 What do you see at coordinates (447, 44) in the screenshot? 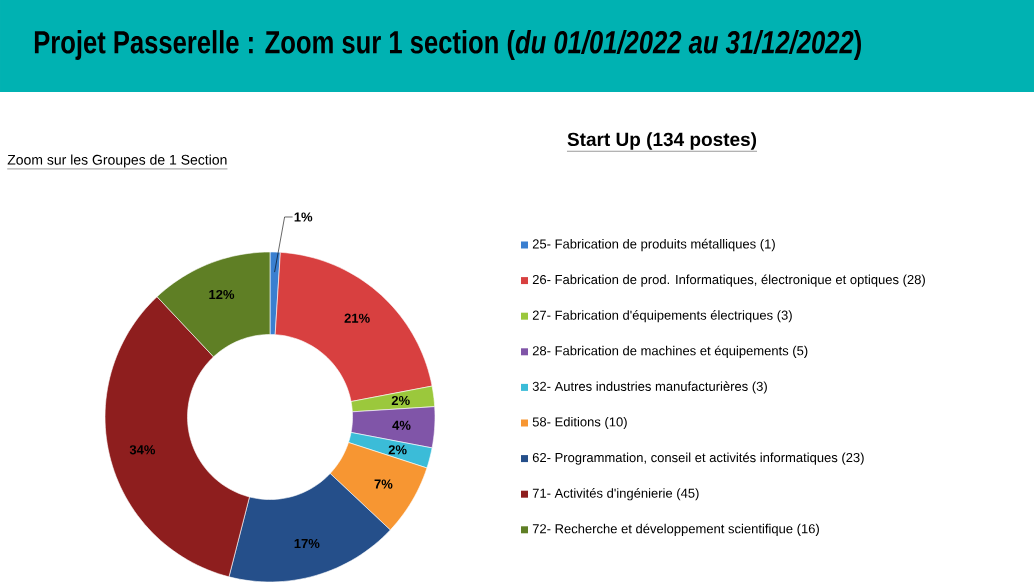
I see `chart-title: Projet Passerelle : Zoom sur 1 section (du 01/01/2022 au 31/12/2022)` at bounding box center [447, 44].